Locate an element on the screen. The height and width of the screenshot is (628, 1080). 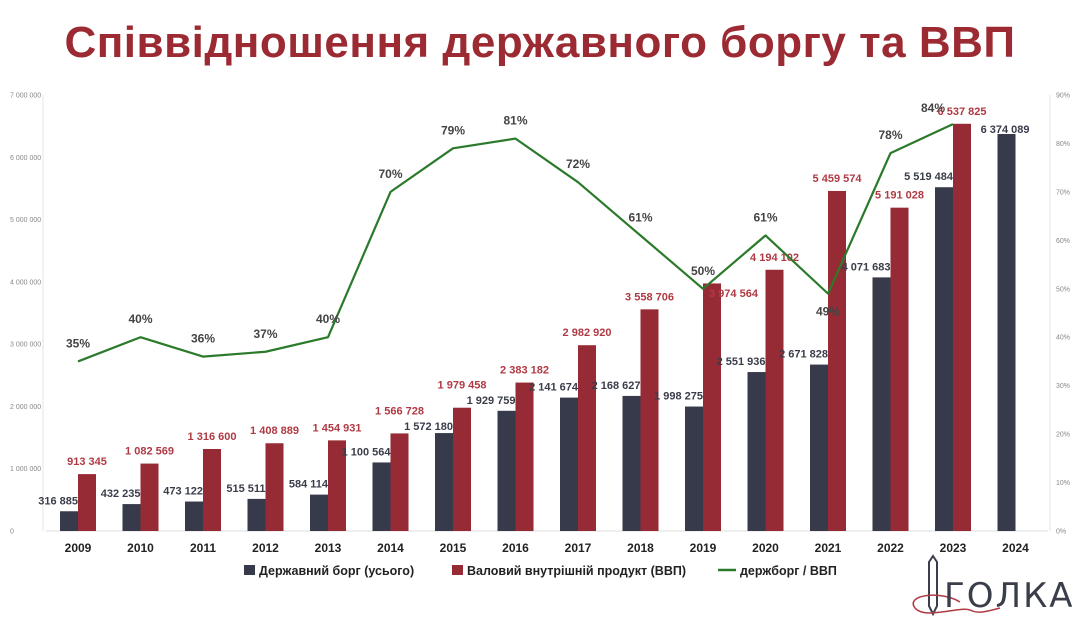
gdp-data-label: 3 558 706 is located at coordinates (649, 297).